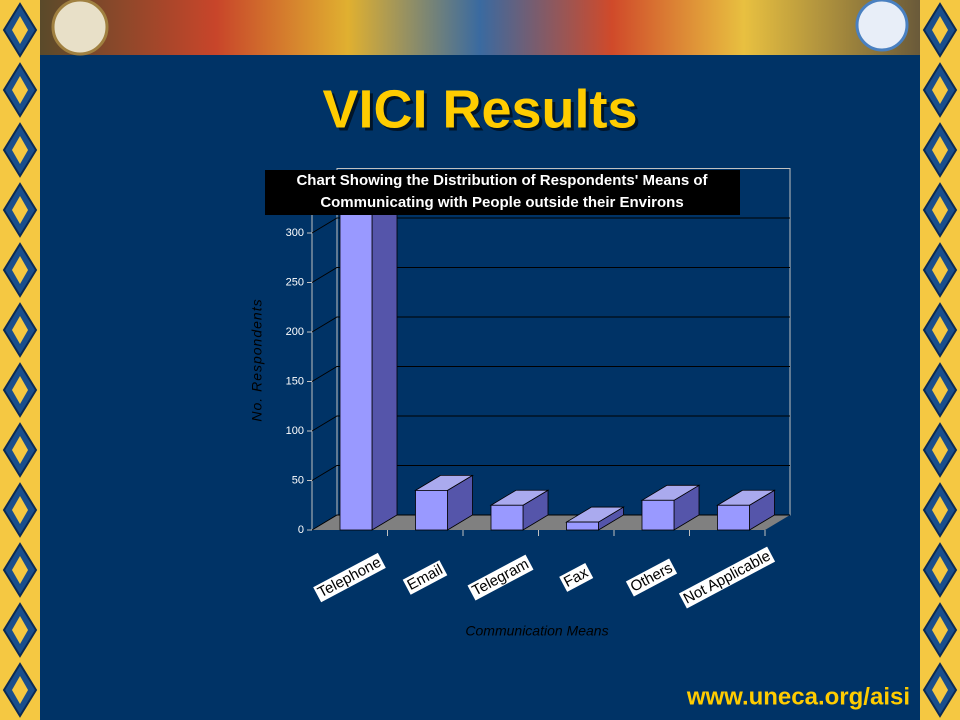 The image size is (960, 720). I want to click on url: www.uneca.org/aisi, so click(798, 696).